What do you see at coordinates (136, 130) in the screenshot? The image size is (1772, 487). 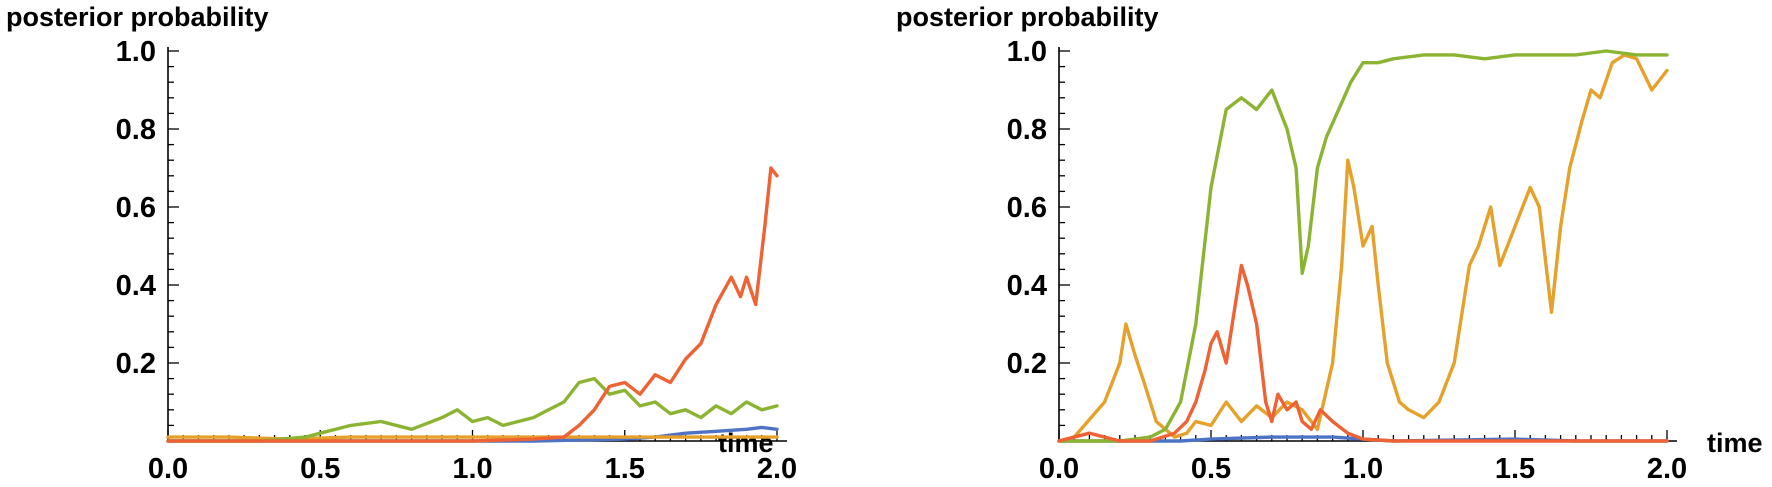 I see `left-y-tick-label: 0.8` at bounding box center [136, 130].